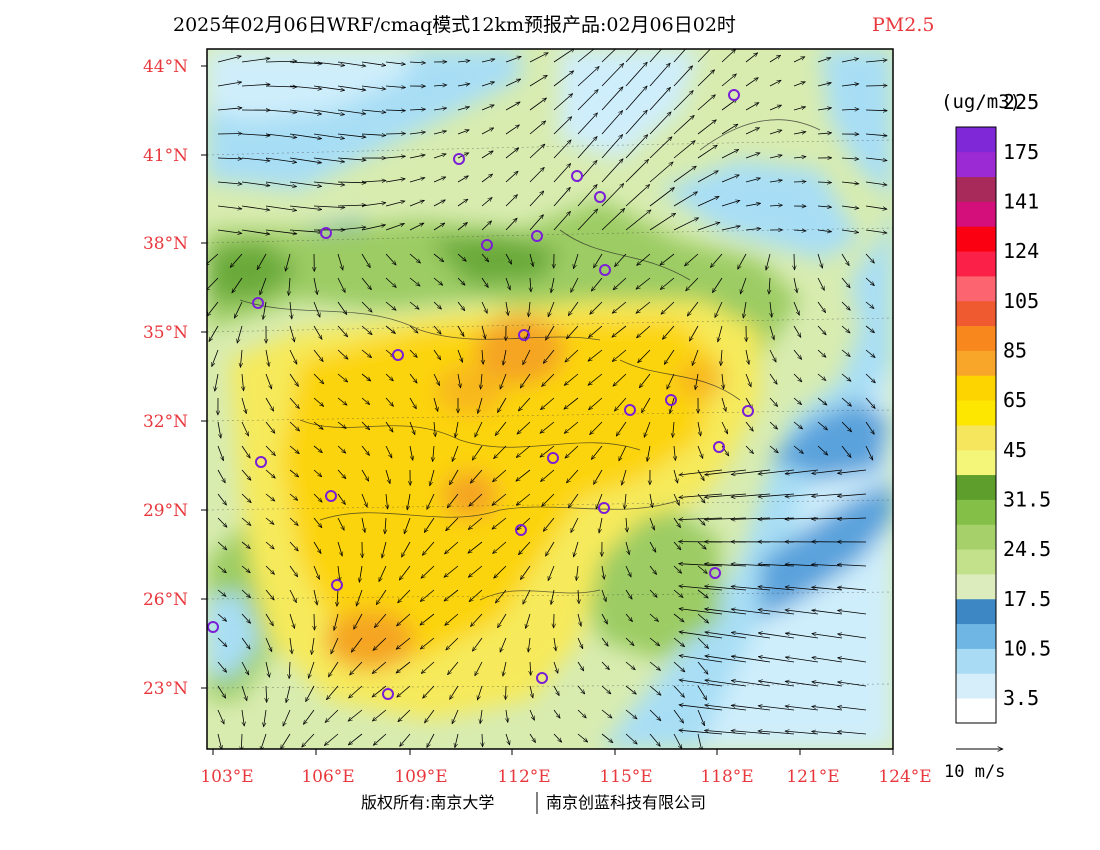  Describe the element at coordinates (1021, 102) in the screenshot. I see `colorbar-tick-label: 225` at that location.